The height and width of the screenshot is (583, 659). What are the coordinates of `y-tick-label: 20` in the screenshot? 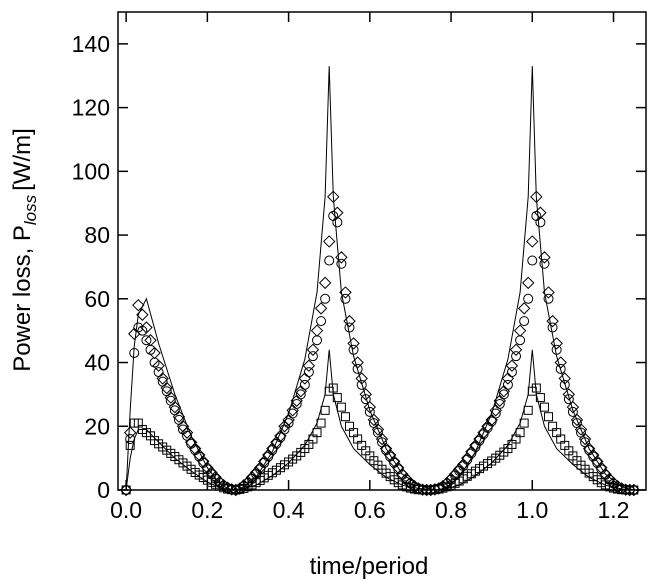 It's located at (97, 426).